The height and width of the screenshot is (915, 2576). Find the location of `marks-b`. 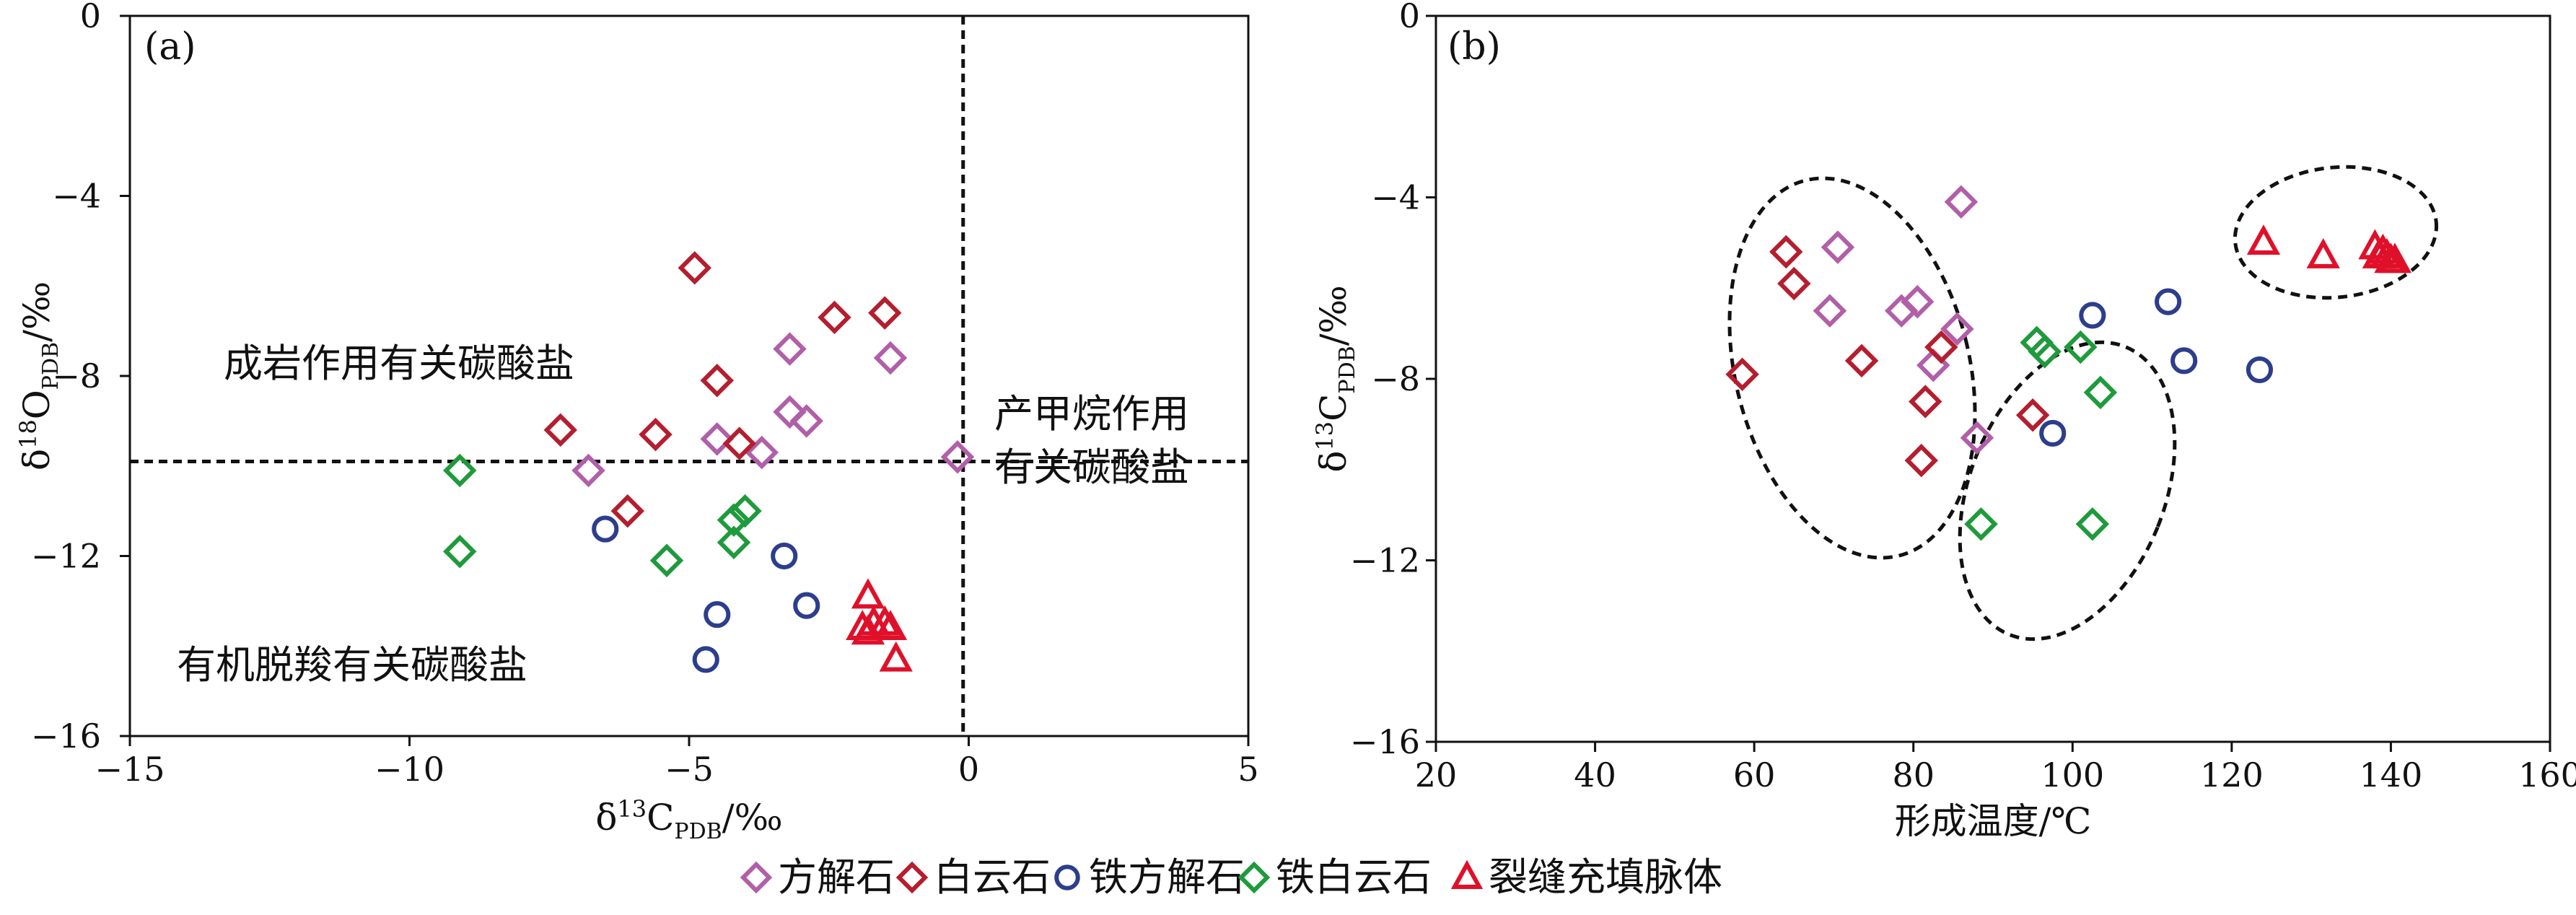

marks-b is located at coordinates (2068, 363).